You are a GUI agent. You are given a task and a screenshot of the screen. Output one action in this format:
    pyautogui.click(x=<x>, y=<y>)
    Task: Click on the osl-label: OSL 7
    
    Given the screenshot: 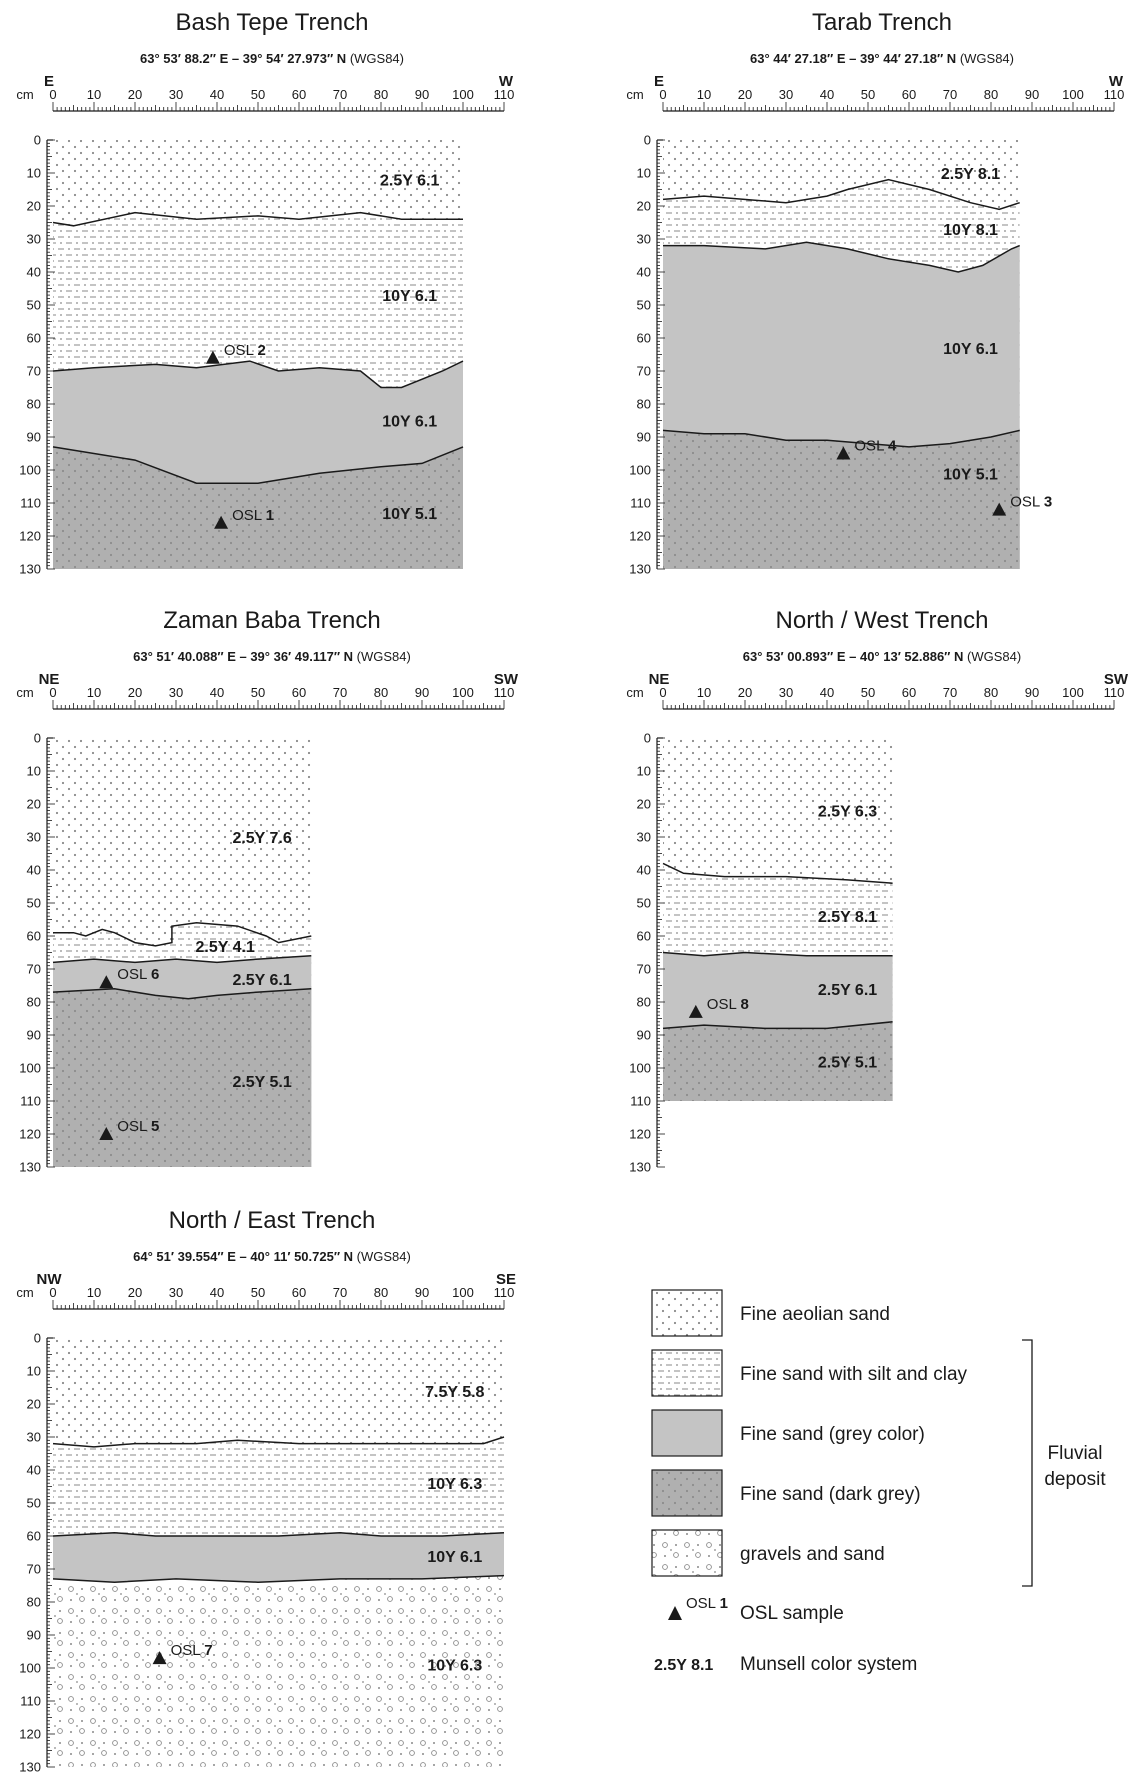 What is the action you would take?
    pyautogui.click(x=192, y=1650)
    